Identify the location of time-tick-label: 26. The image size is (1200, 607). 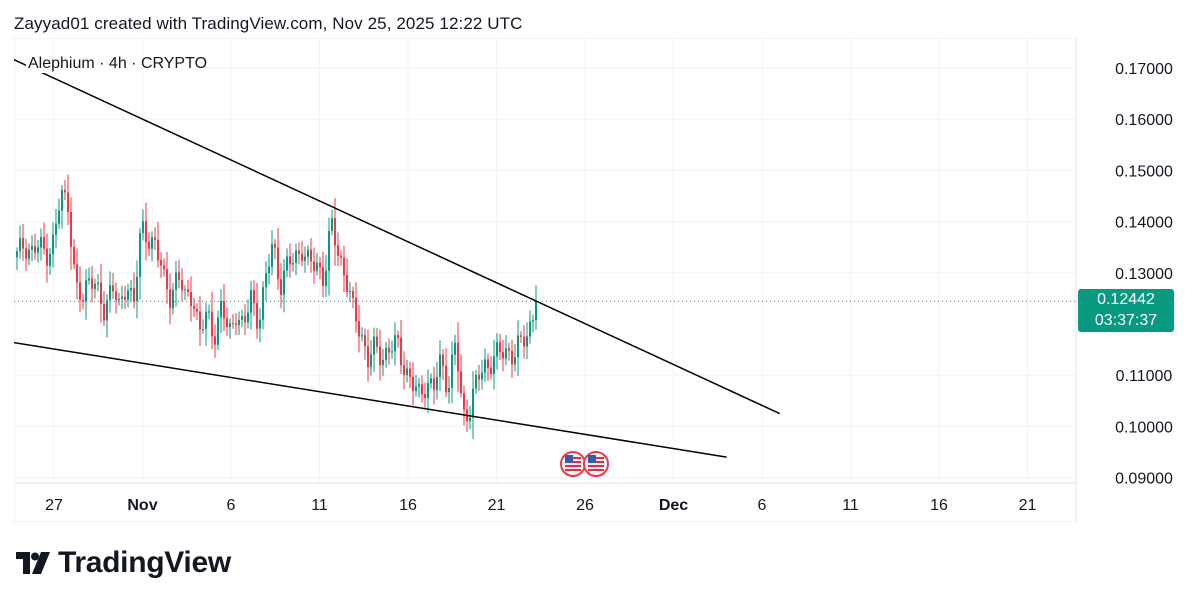
(585, 505).